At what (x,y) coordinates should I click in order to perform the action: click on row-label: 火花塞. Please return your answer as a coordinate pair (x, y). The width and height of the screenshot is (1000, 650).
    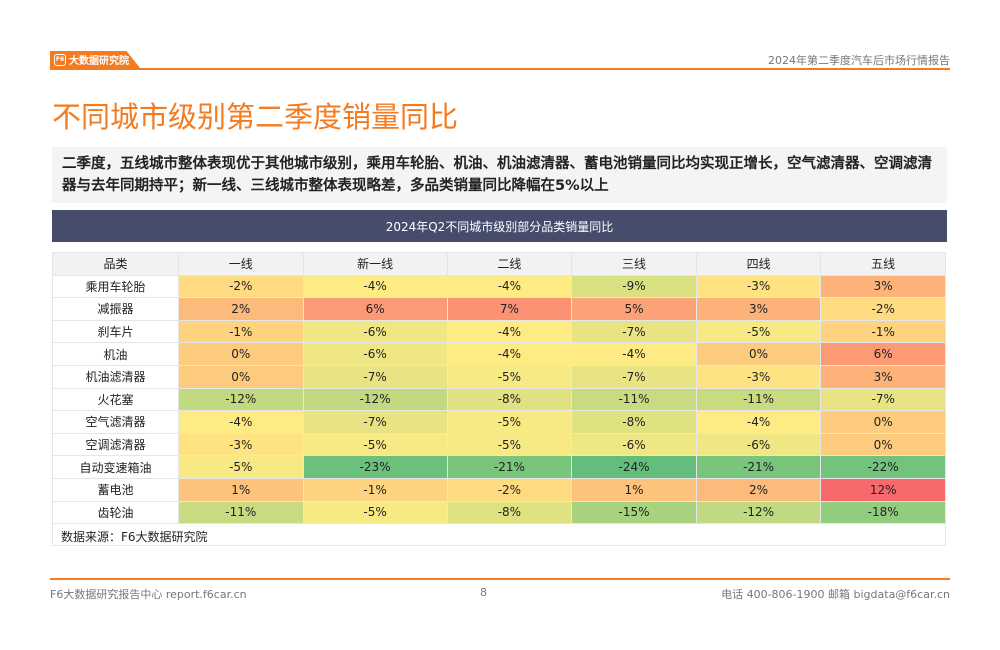
    Looking at the image, I should click on (115, 399).